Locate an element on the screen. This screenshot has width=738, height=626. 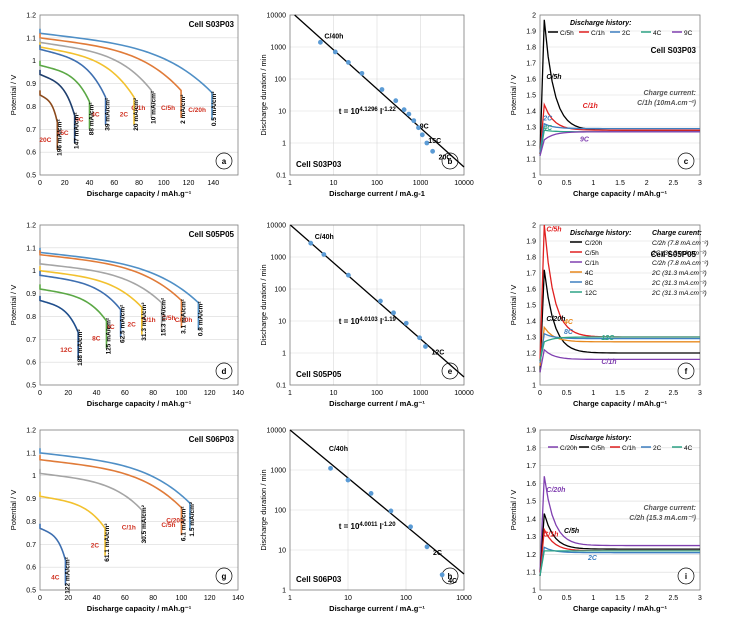
y-tick-label: 10 is located at coordinates (282, 112).